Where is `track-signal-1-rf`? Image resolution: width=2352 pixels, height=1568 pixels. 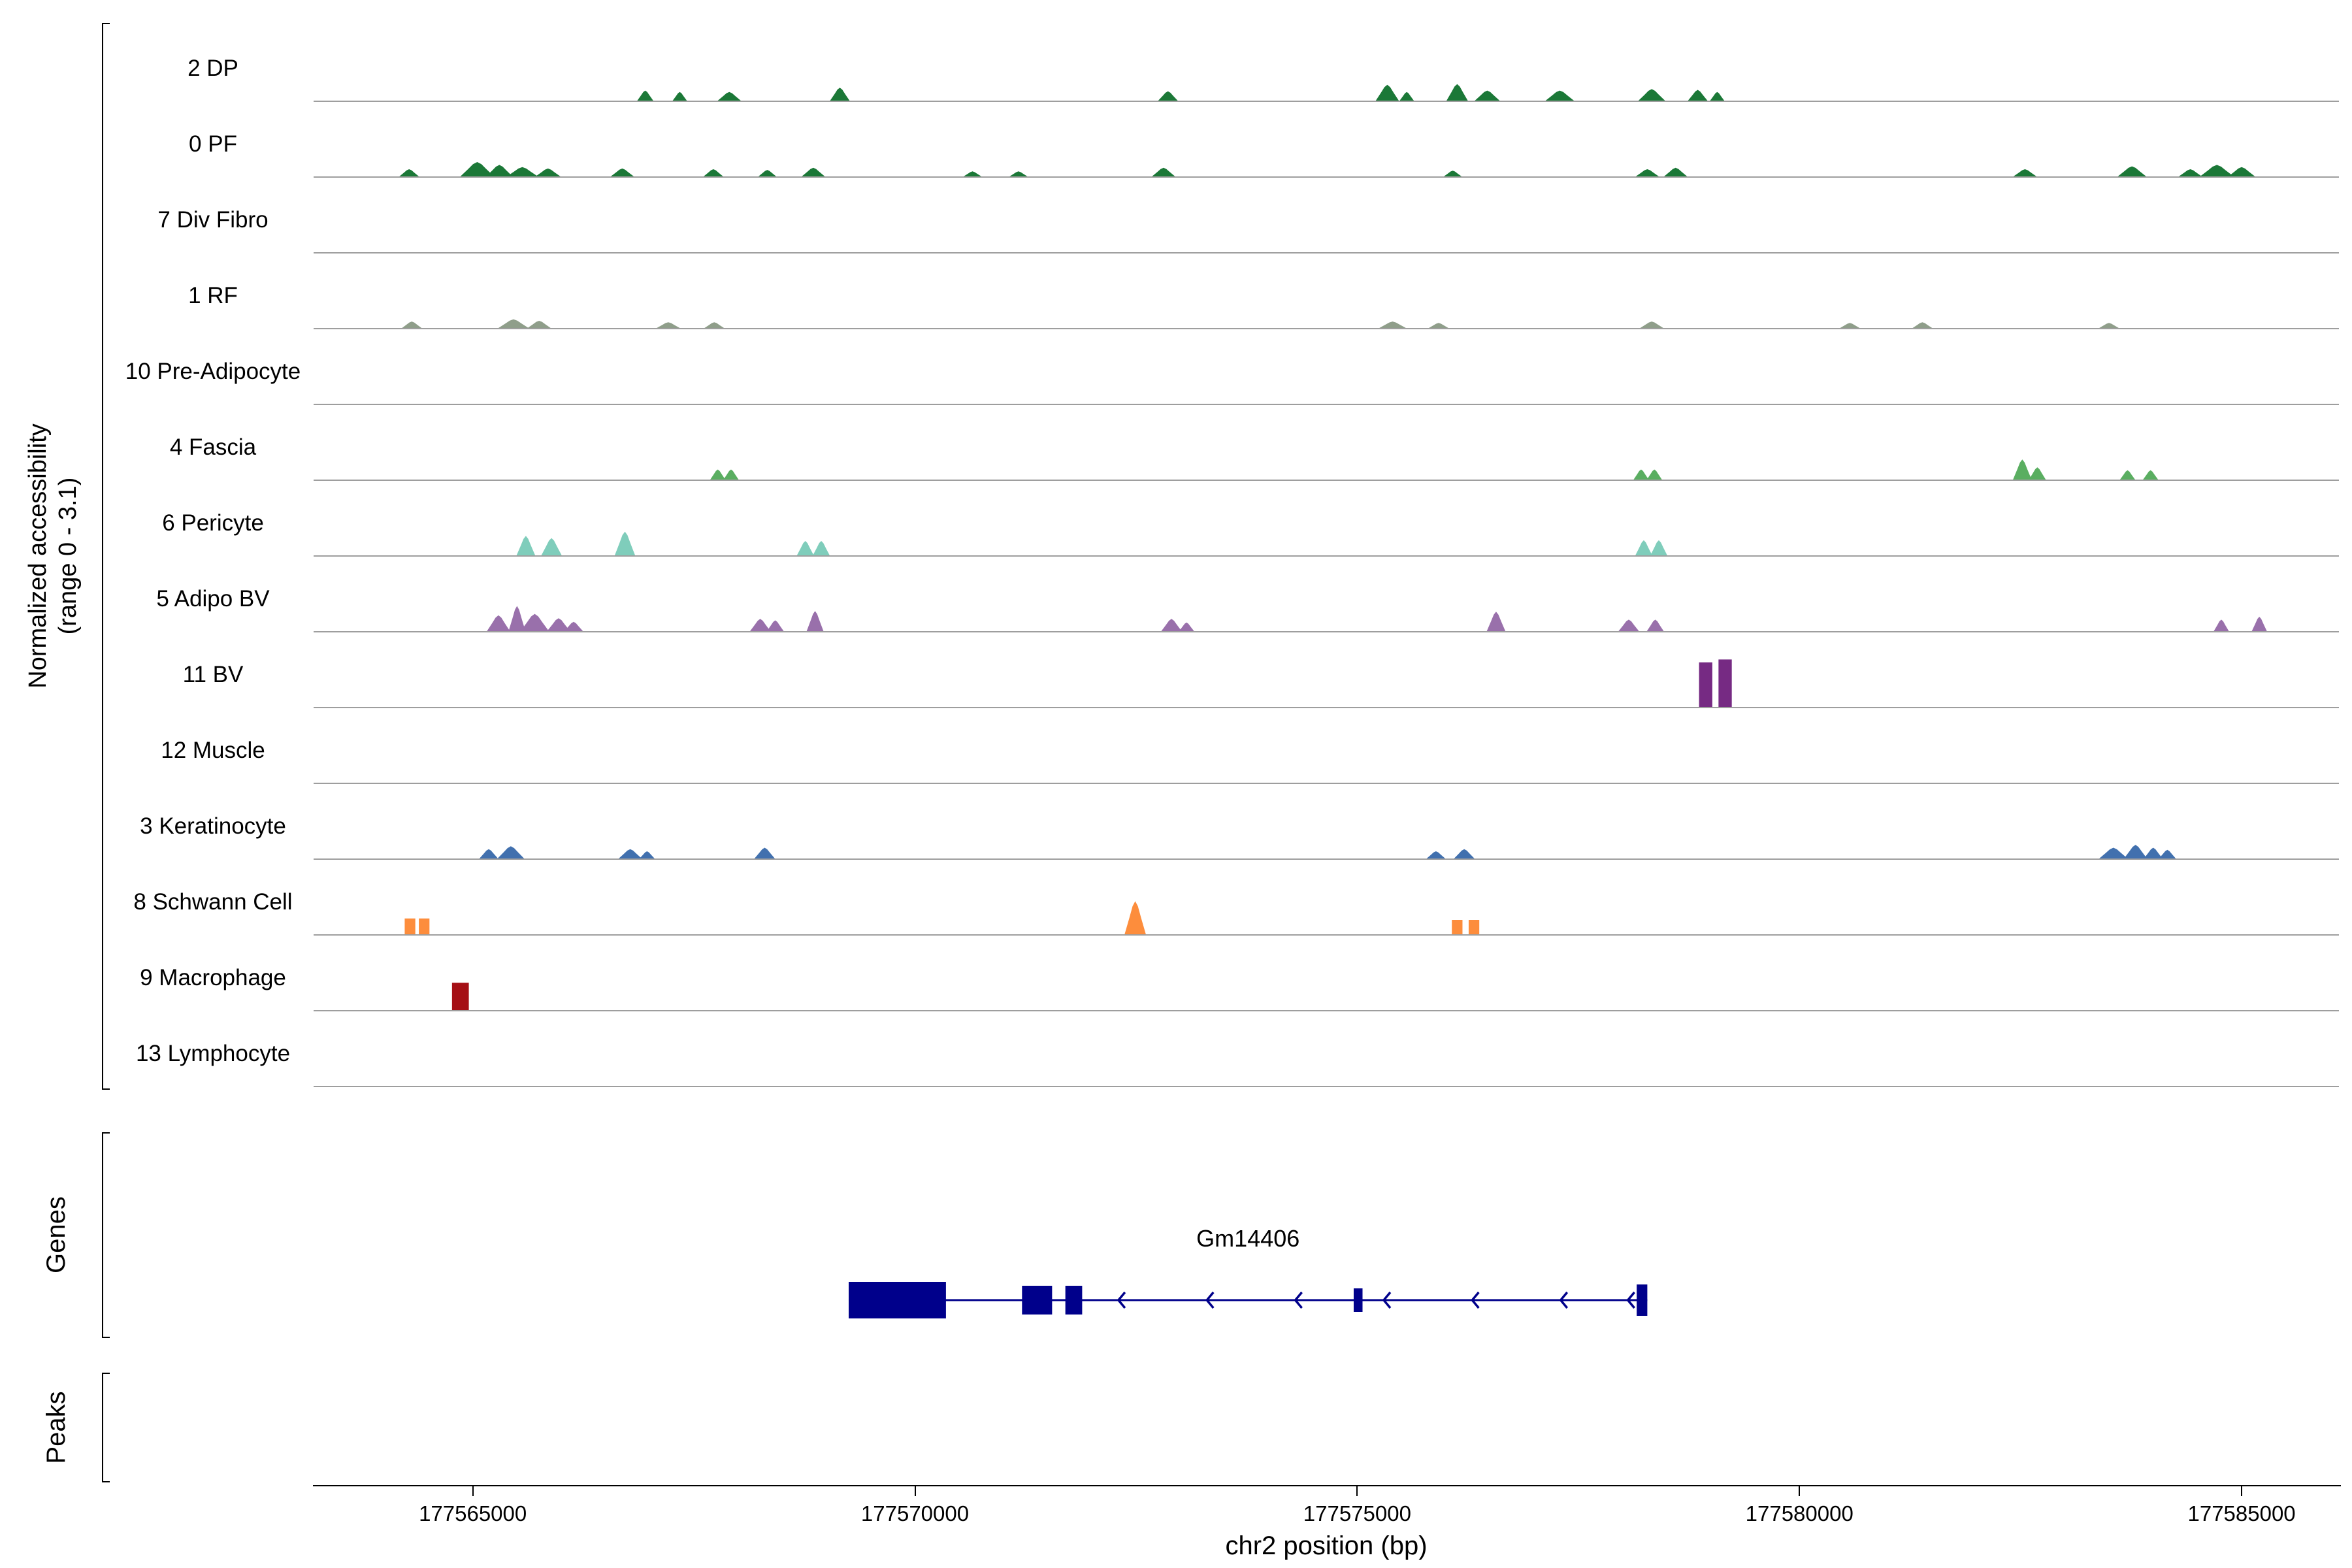 track-signal-1-rf is located at coordinates (1326, 324).